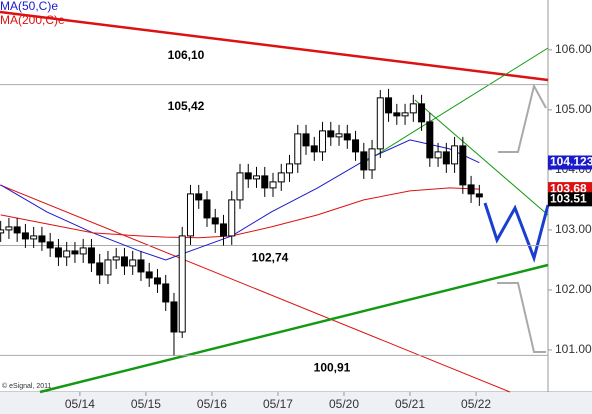 The image size is (592, 414). What do you see at coordinates (32, 20) in the screenshot?
I see `legend-entry: MA(200,C)e` at bounding box center [32, 20].